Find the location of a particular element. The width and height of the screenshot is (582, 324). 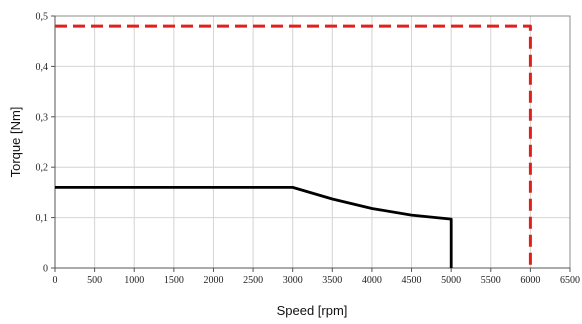

y-axis-label: Torque [Nm] is located at coordinates (15, 142).